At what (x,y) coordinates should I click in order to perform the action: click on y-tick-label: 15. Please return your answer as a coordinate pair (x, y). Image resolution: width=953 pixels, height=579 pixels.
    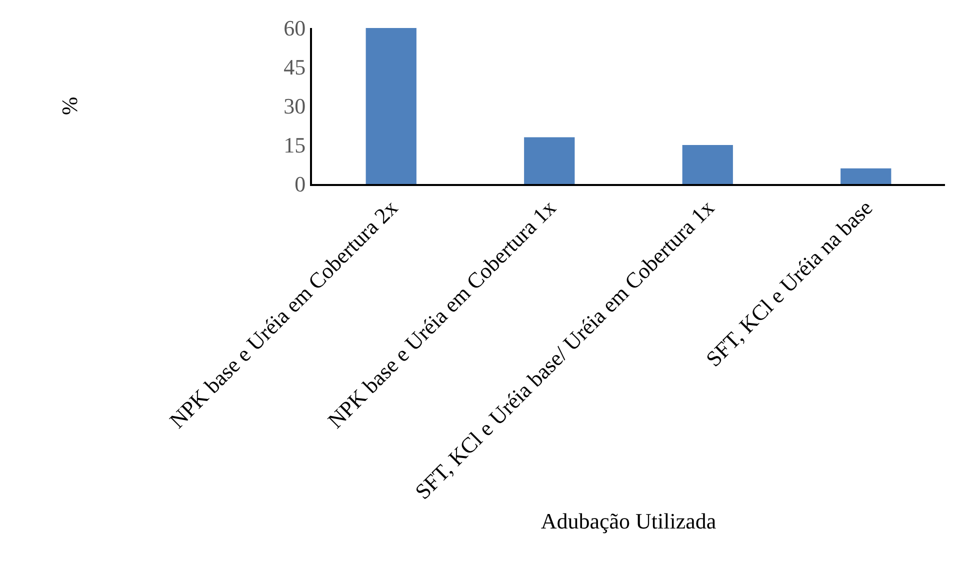
    Looking at the image, I should click on (295, 145).